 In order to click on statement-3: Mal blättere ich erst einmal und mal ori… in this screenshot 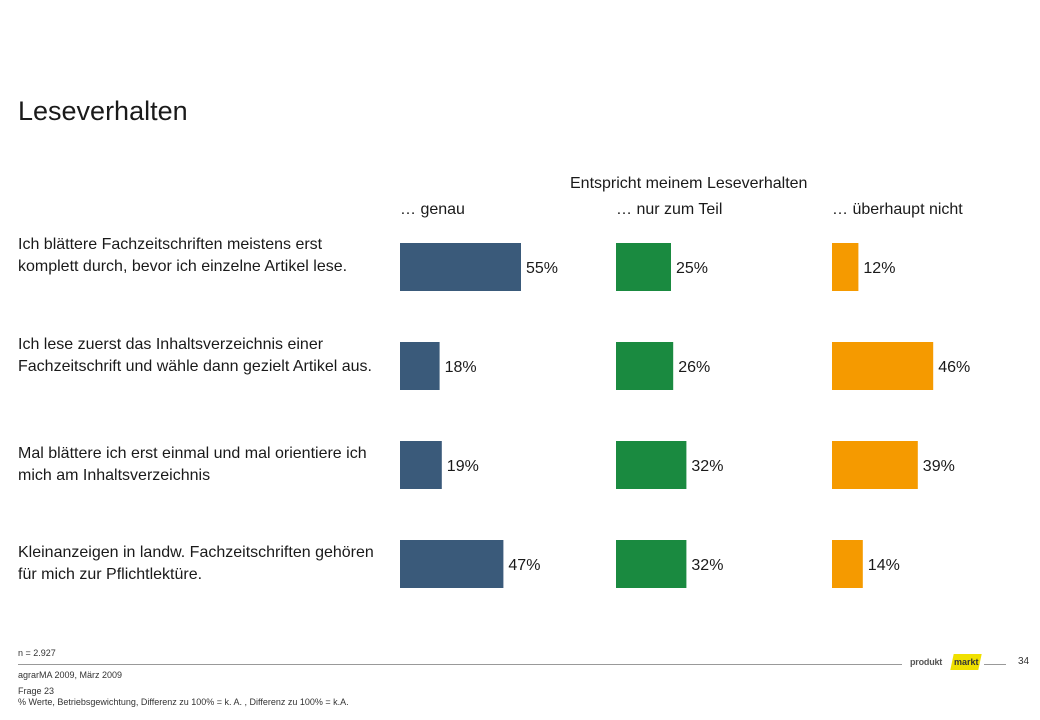, I will do `click(192, 464)`.